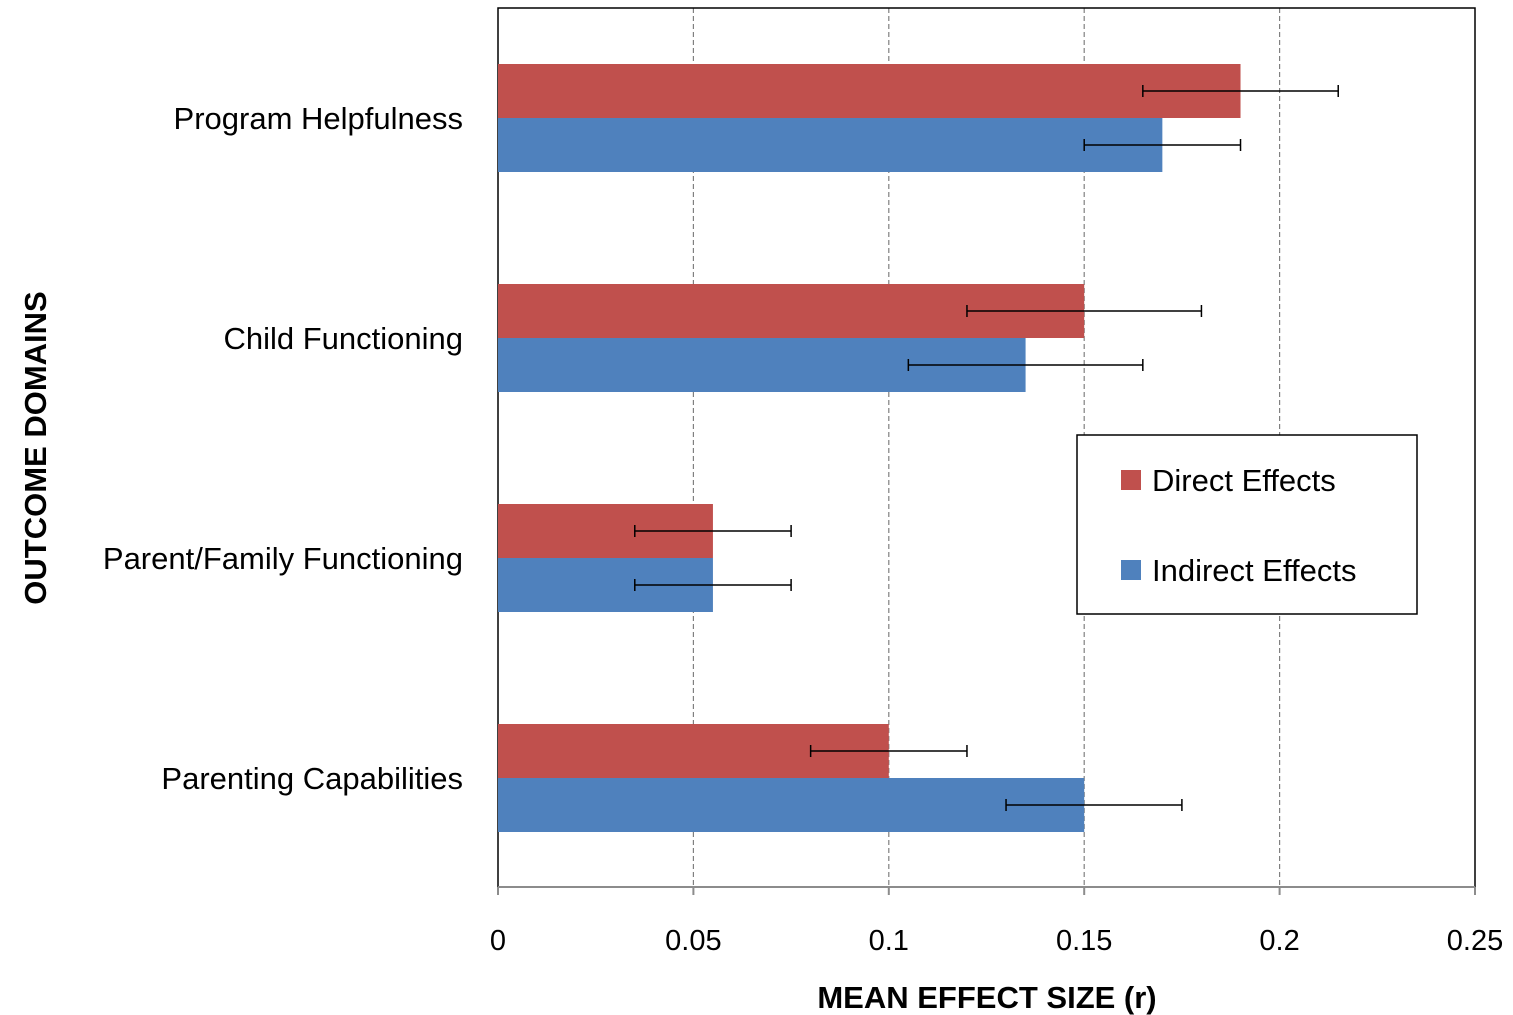  What do you see at coordinates (1279, 941) in the screenshot?
I see `x-tick-label: 0.2` at bounding box center [1279, 941].